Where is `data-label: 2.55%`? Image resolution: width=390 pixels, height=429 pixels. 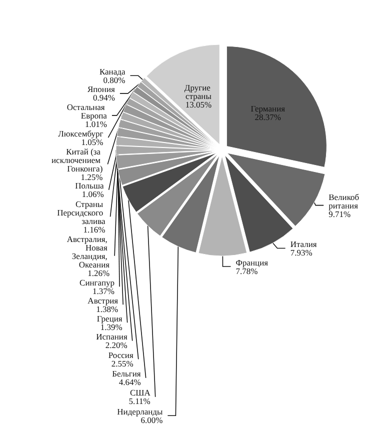 data-label: 2.55% is located at coordinates (122, 363).